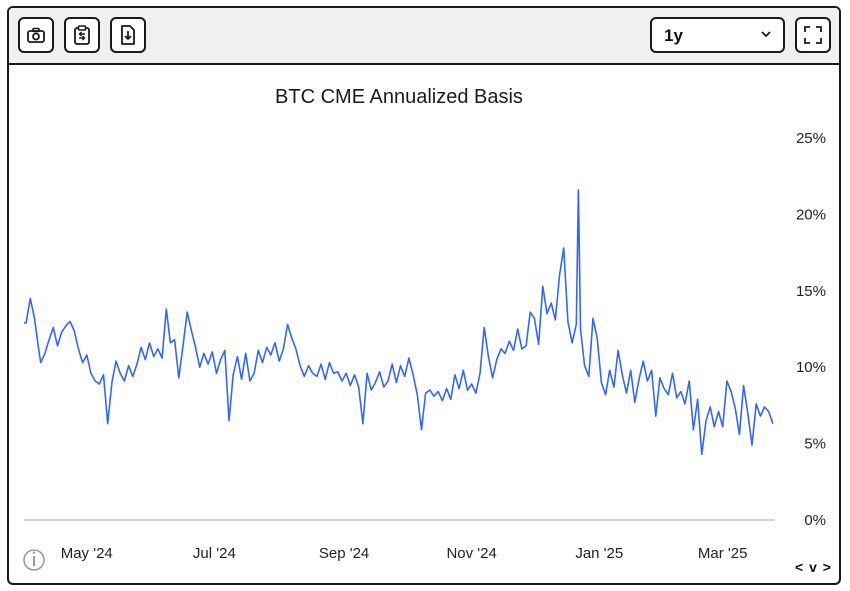  I want to click on y-tick-label: 15%, so click(811, 291).